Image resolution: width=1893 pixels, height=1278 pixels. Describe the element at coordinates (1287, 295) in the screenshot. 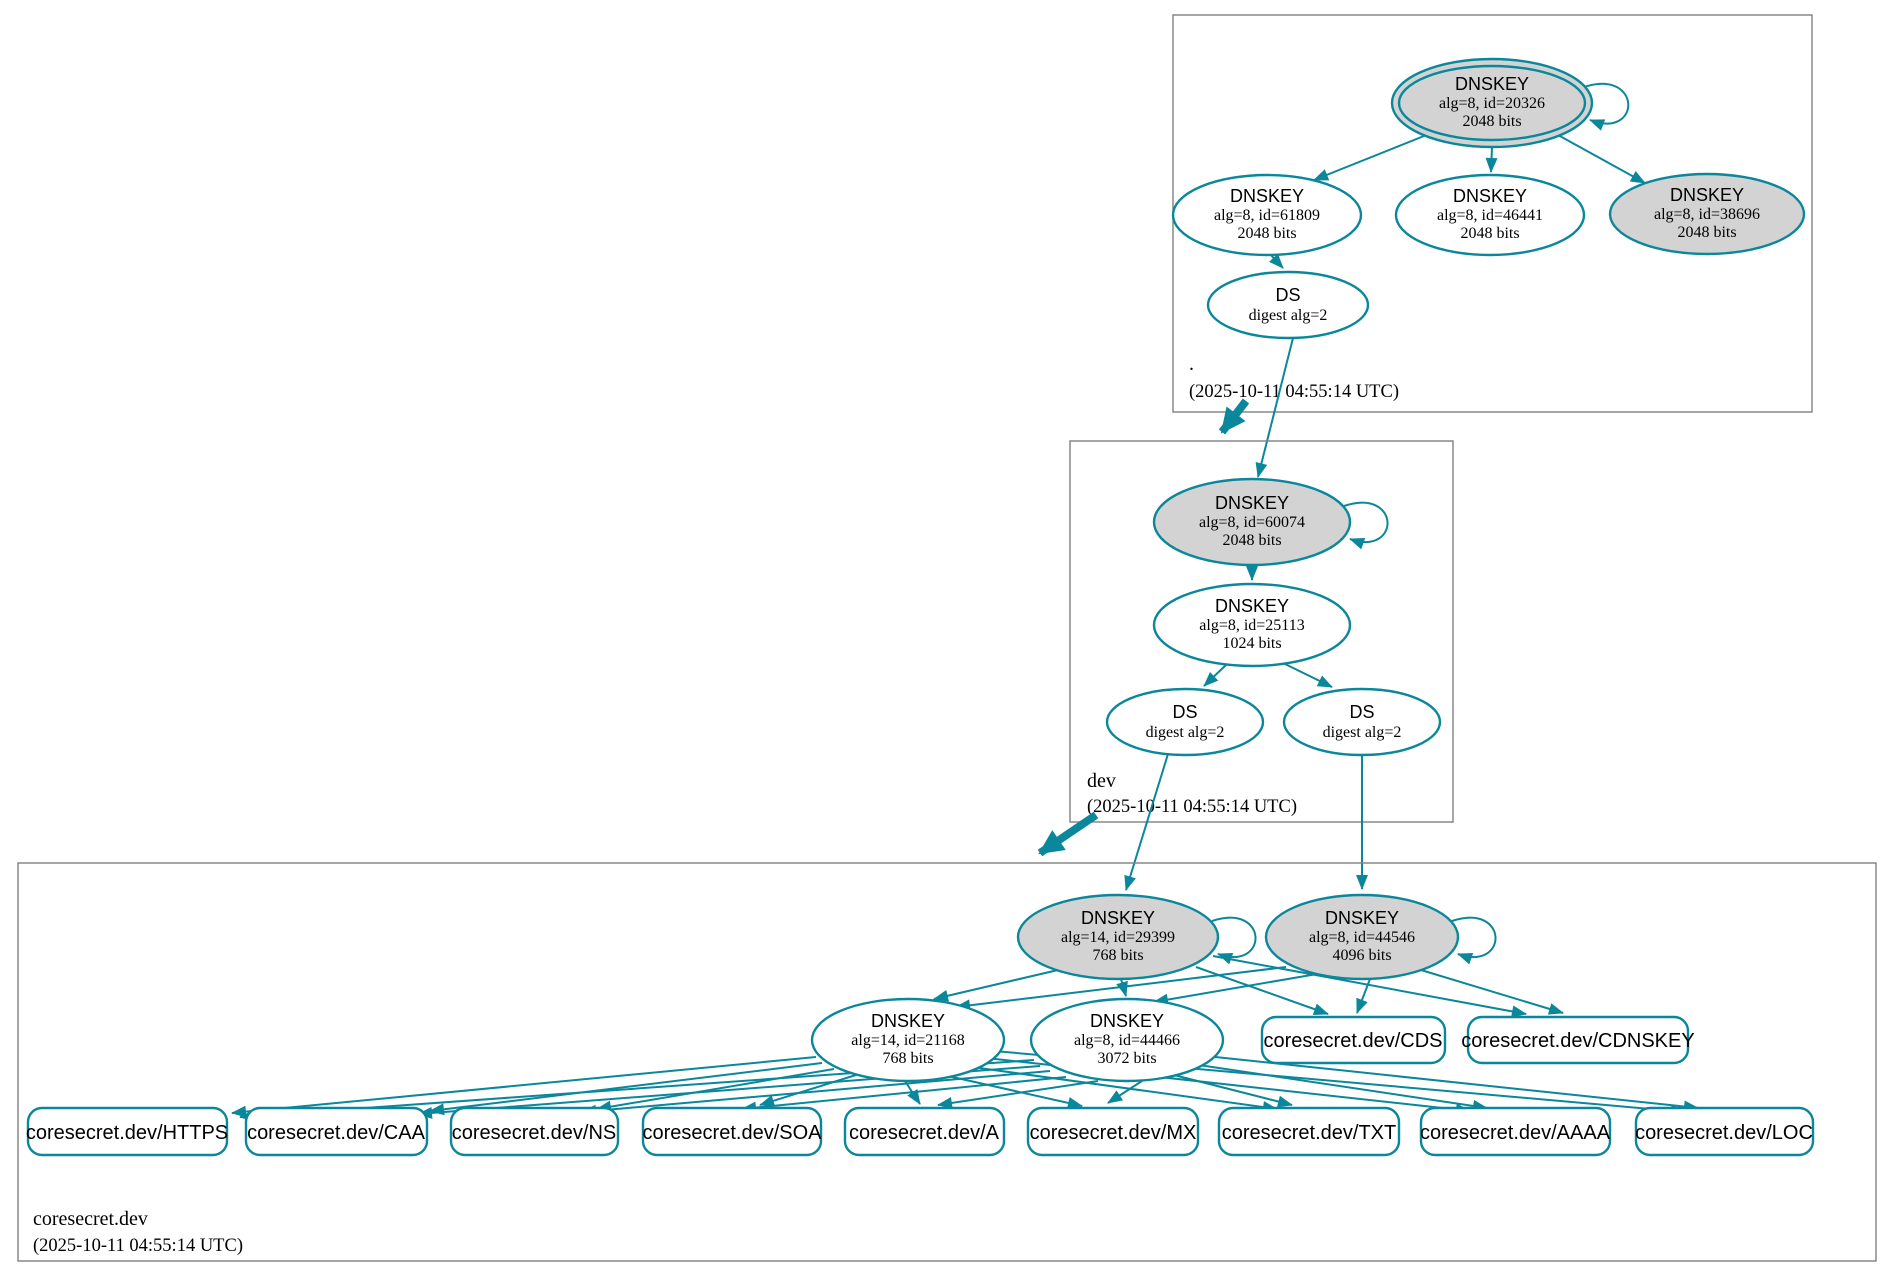

I see `ds-root-title: DS` at that location.